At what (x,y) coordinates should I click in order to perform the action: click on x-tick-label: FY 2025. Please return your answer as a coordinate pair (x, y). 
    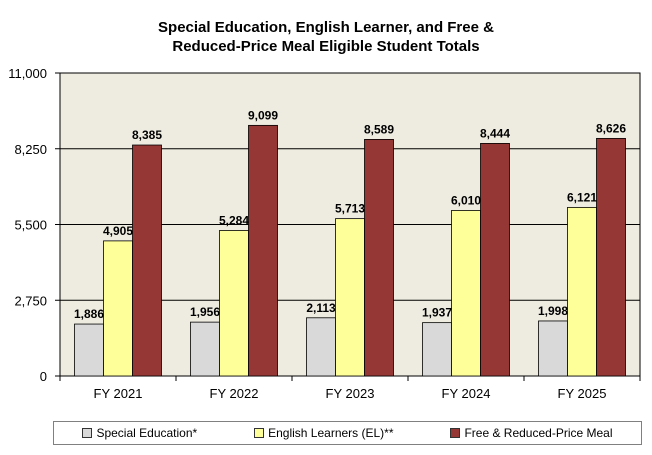
    Looking at the image, I should click on (582, 393).